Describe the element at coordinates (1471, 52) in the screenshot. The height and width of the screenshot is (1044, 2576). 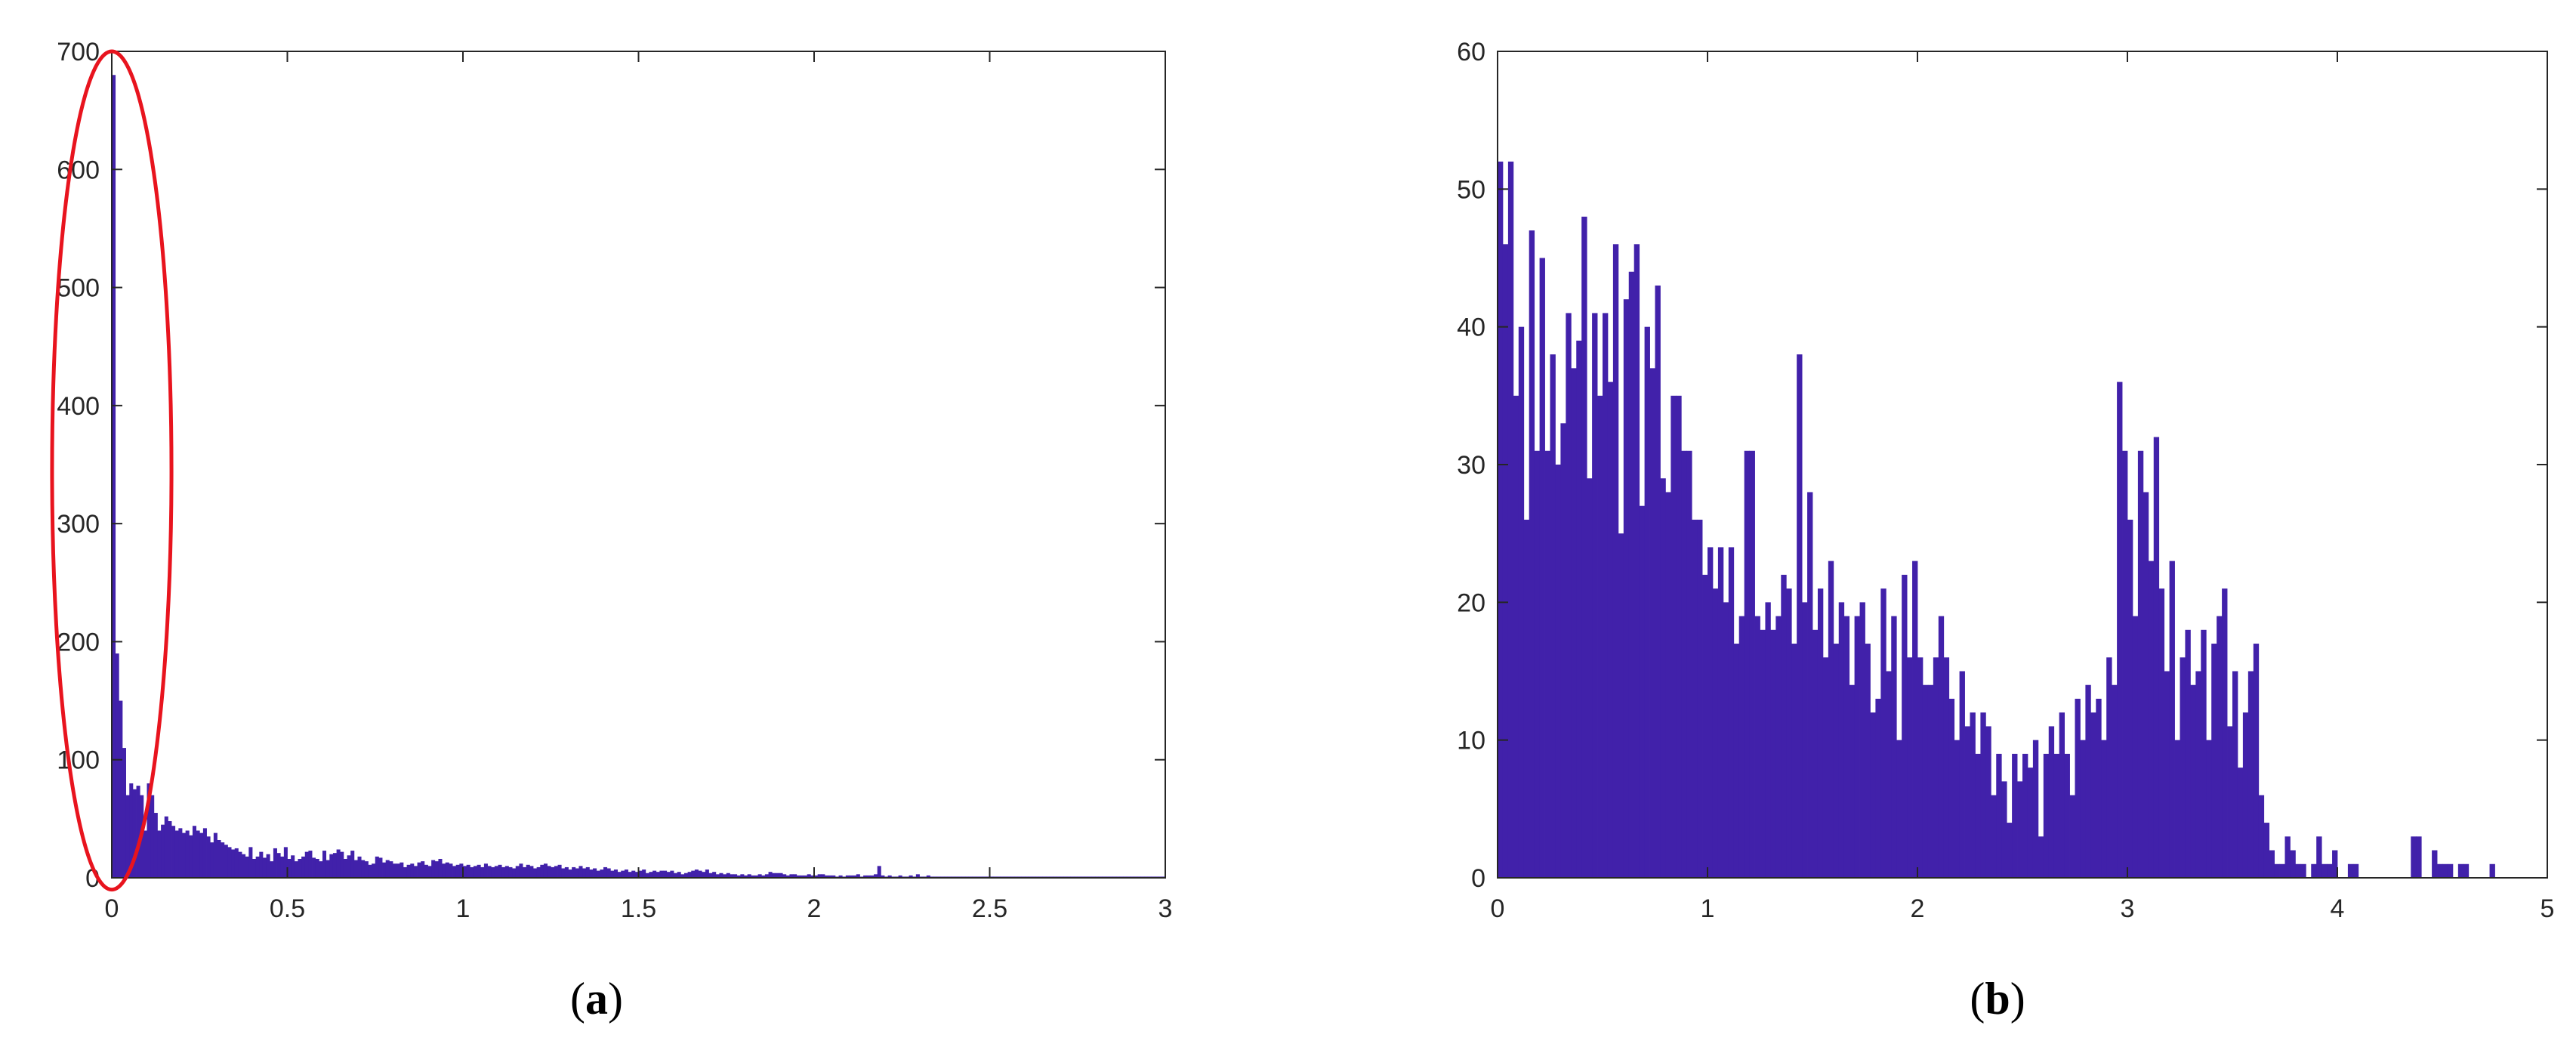
I see `y-tick-label: 60` at that location.